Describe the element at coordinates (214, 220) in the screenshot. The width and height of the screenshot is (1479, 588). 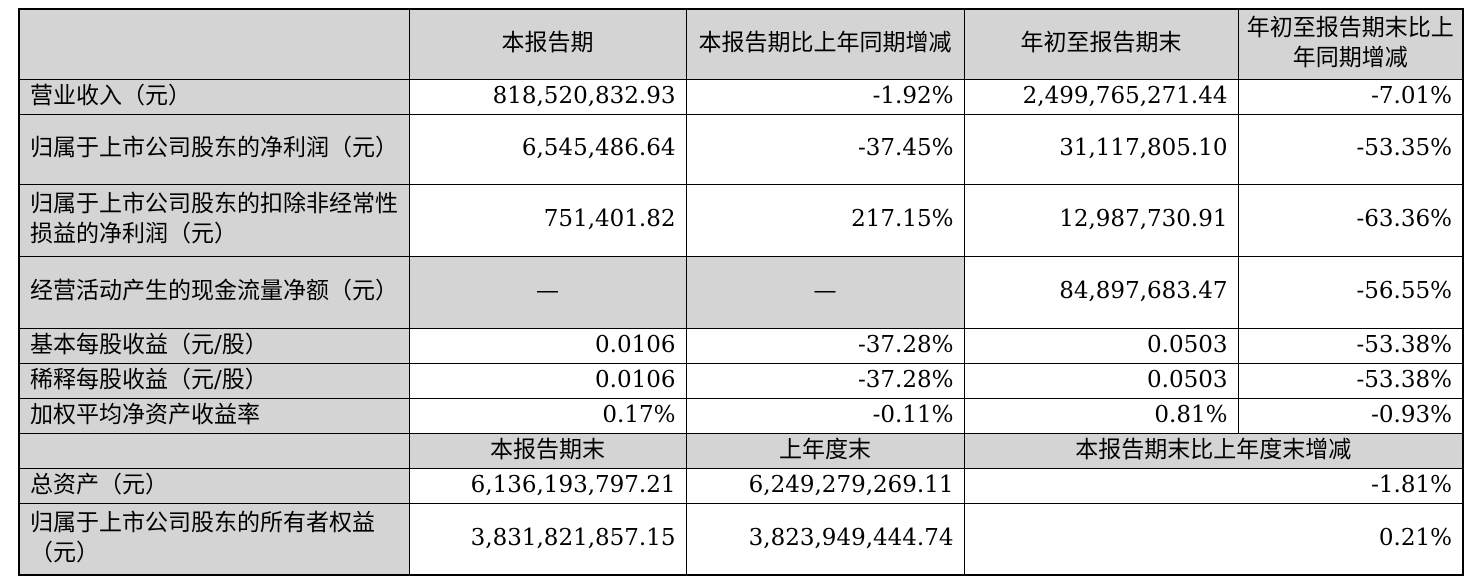
I see `row-label: 归属于上市公司股东的扣除非经常性损益的净利润（元）` at that location.